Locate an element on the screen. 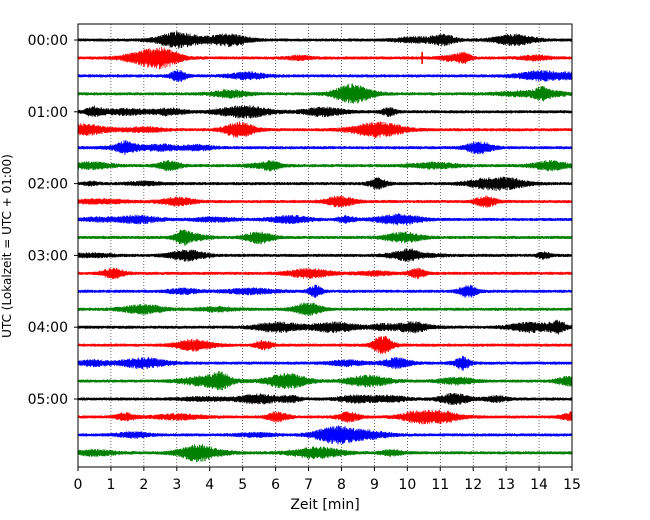  y-axis-label: UTC (Lokalzeit = UTC + 01:00) is located at coordinates (7, 246).